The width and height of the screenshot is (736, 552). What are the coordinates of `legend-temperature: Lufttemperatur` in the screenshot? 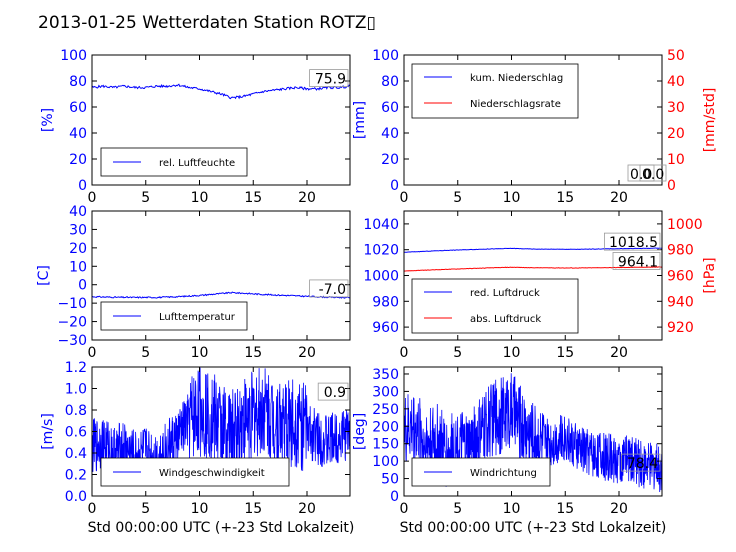 It's located at (174, 316).